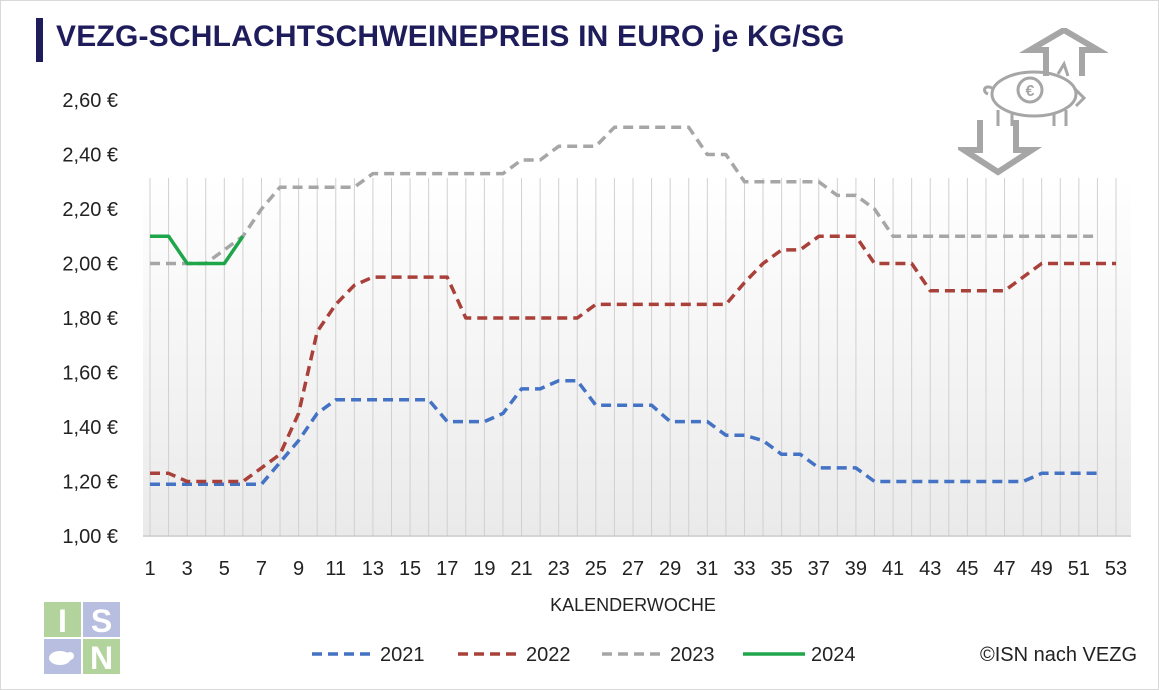 The width and height of the screenshot is (1159, 690). What do you see at coordinates (856, 569) in the screenshot?
I see `x-tick-label: 39` at bounding box center [856, 569].